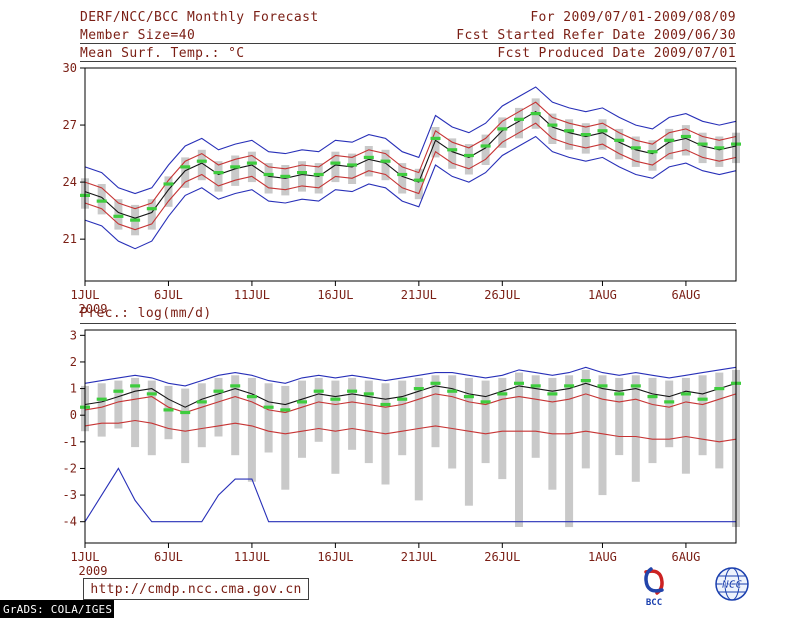  Describe the element at coordinates (70, 182) in the screenshot. I see `svg-text: 24` at that location.